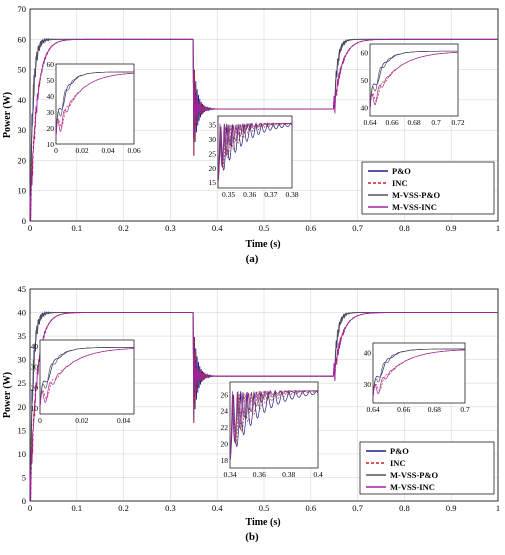 The width and height of the screenshot is (505, 555). I want to click on inset-y-tick-label: 30, so click(51, 112).